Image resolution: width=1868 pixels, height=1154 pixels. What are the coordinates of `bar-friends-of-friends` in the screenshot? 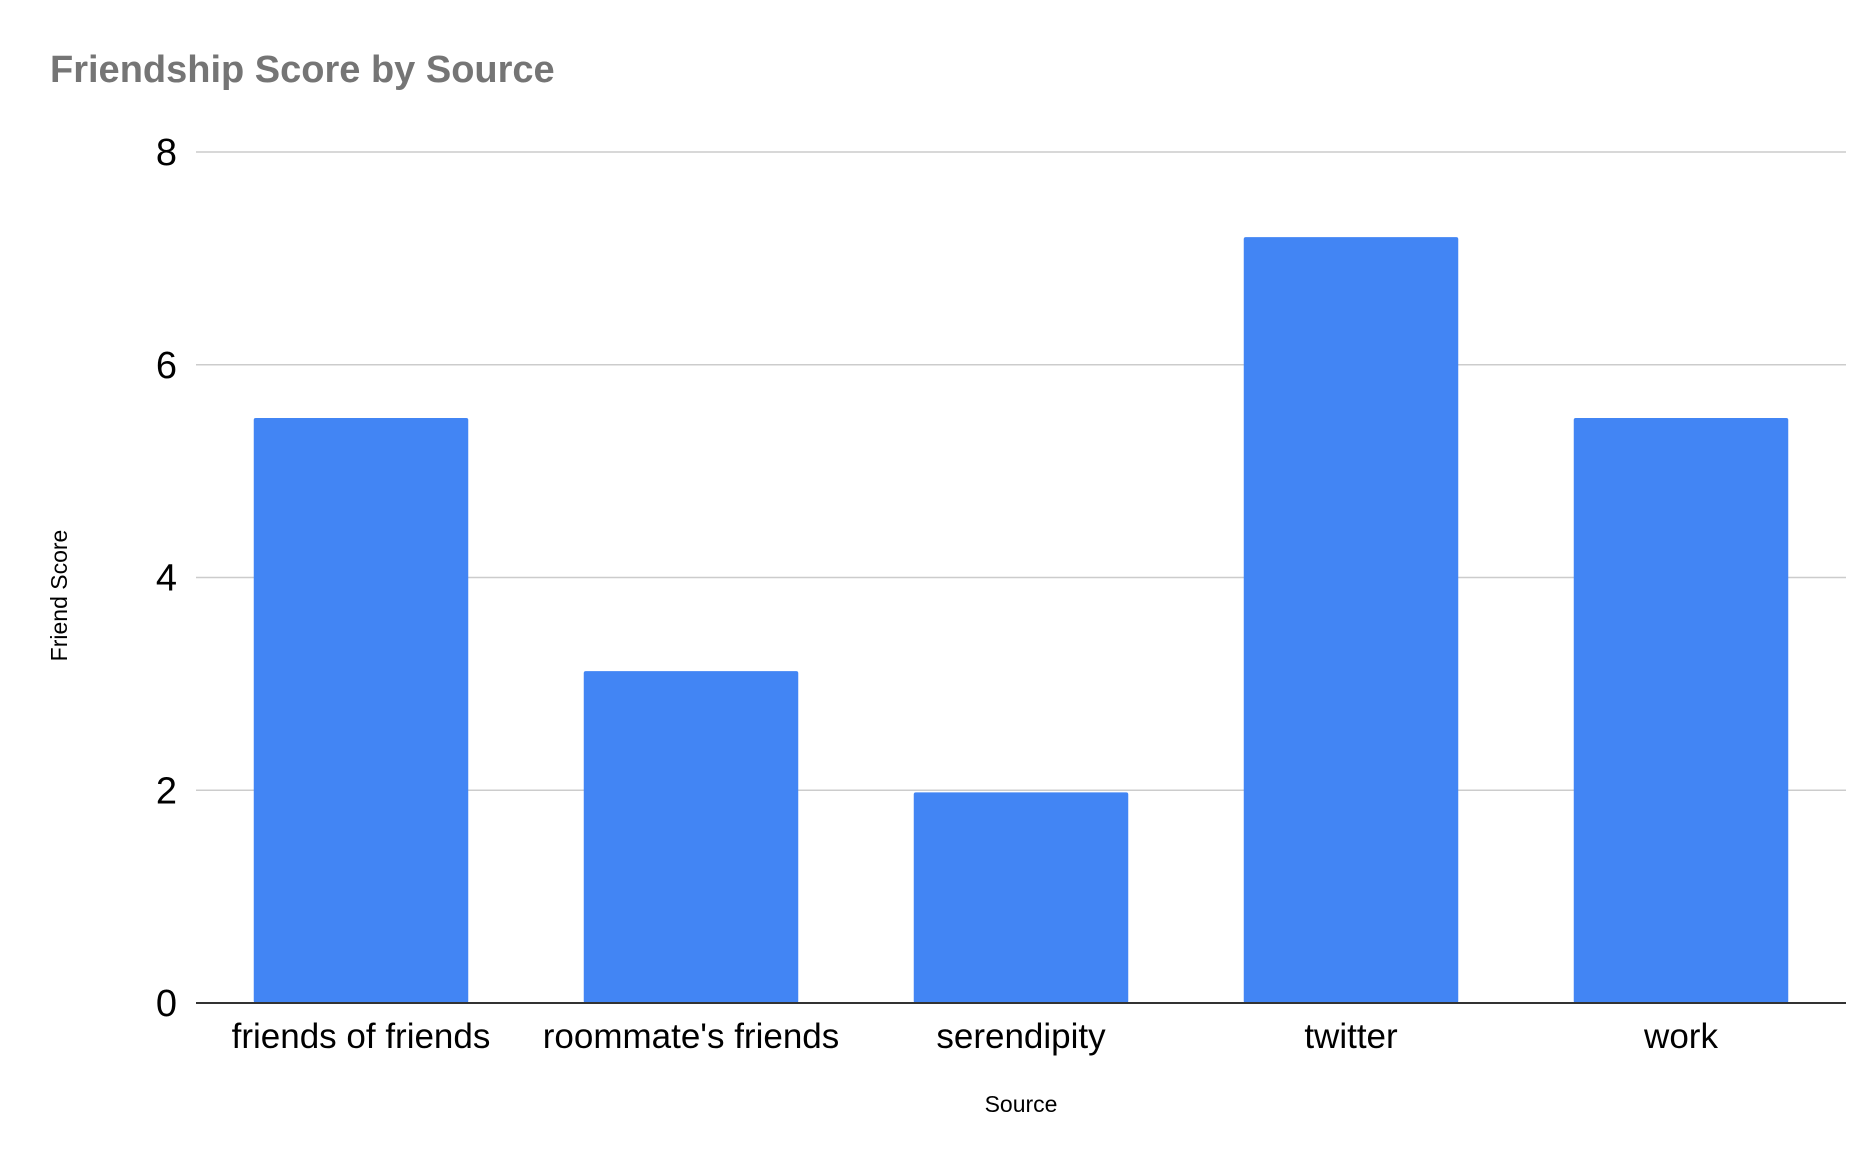 It's located at (361, 710).